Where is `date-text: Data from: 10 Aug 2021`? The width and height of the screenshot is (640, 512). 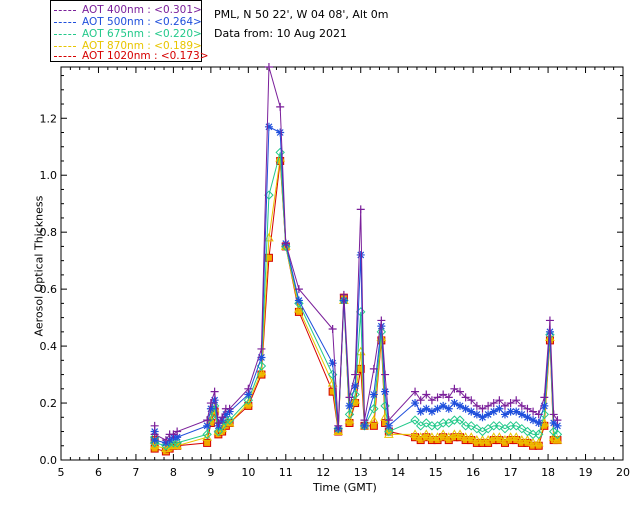 date-text: Data from: 10 Aug 2021 is located at coordinates (281, 33).